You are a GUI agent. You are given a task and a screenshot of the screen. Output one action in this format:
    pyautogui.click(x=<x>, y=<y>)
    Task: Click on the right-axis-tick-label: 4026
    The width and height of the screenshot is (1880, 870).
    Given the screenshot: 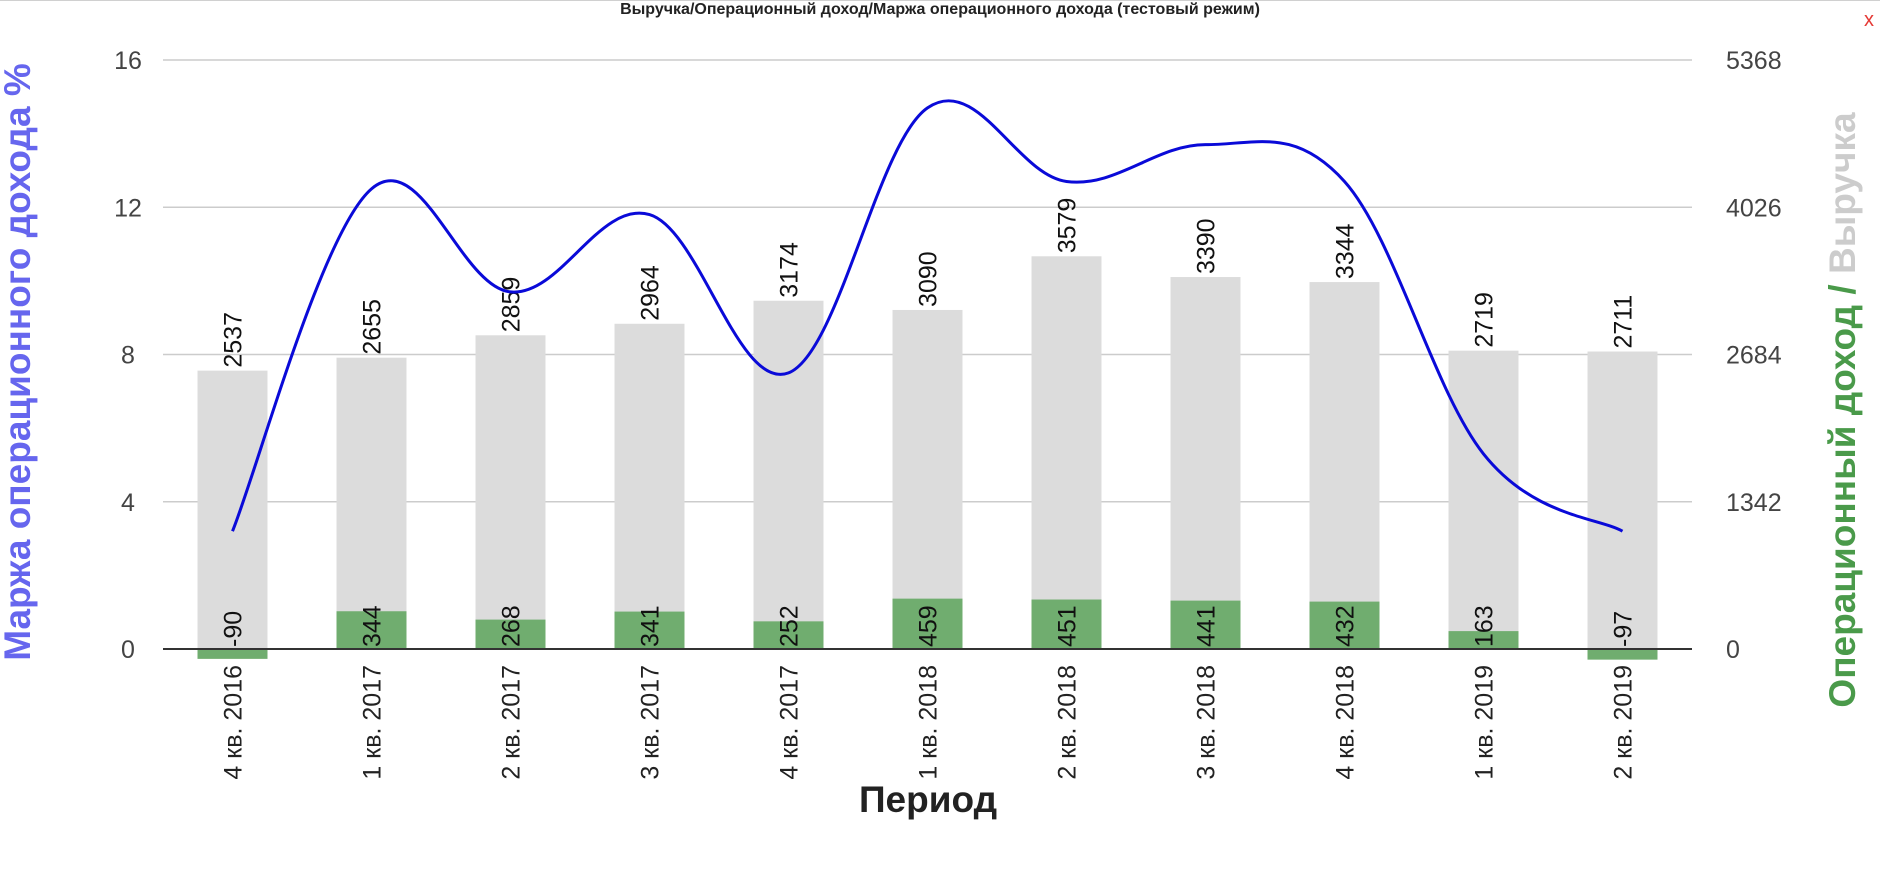 What is the action you would take?
    pyautogui.click(x=1754, y=208)
    